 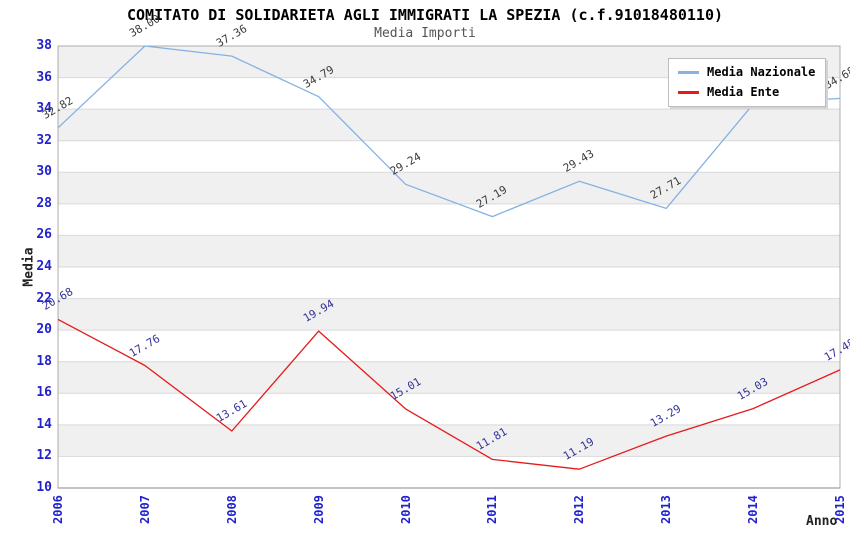 I want to click on y-tick-label: 12, so click(x=44, y=456).